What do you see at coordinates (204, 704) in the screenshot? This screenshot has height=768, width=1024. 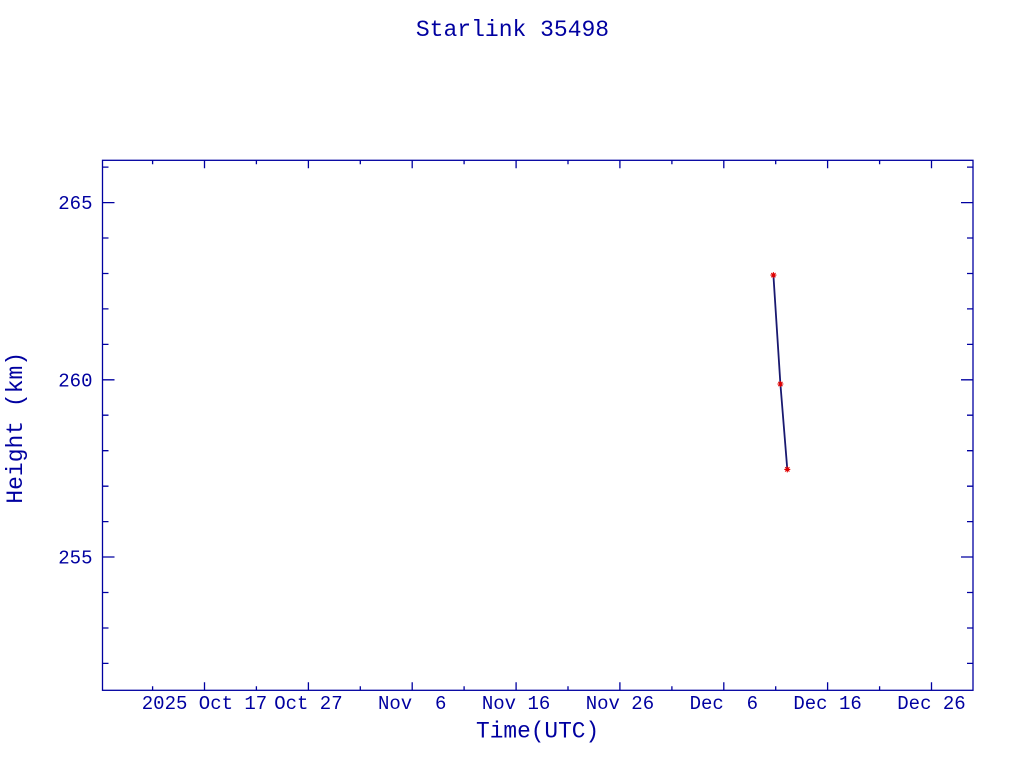 I see `svg-text: 2025 Oct 17` at bounding box center [204, 704].